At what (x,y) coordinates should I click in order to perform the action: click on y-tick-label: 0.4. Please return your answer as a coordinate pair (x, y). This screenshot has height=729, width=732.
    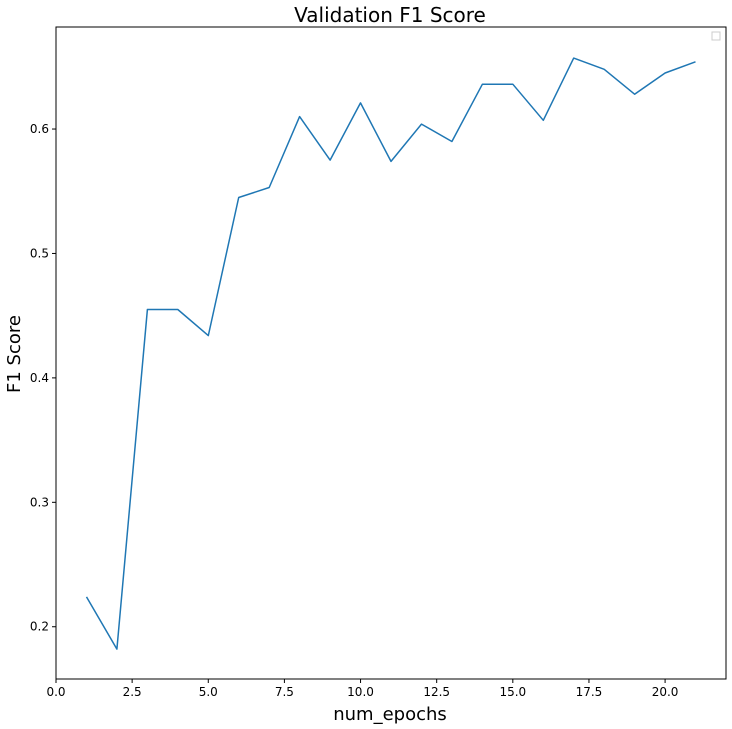
    Looking at the image, I should click on (39, 378).